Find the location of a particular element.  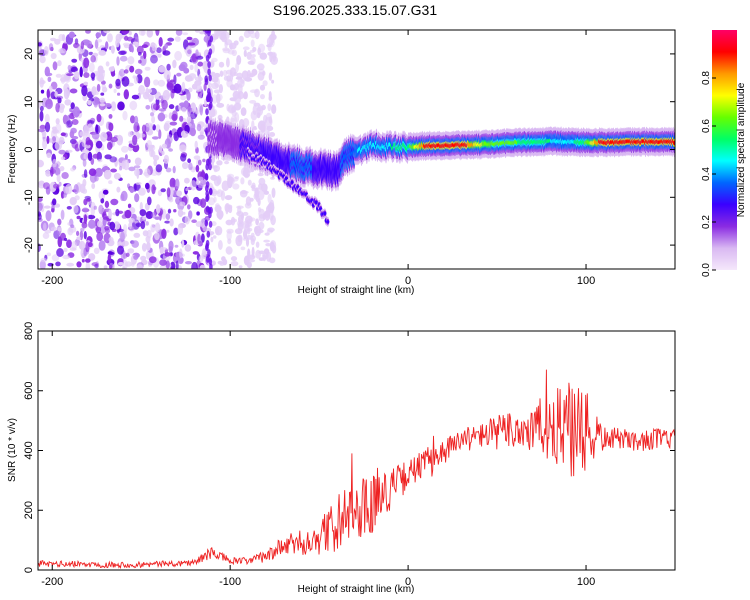

spectrogram-branch-cell is located at coordinates (321, 209).